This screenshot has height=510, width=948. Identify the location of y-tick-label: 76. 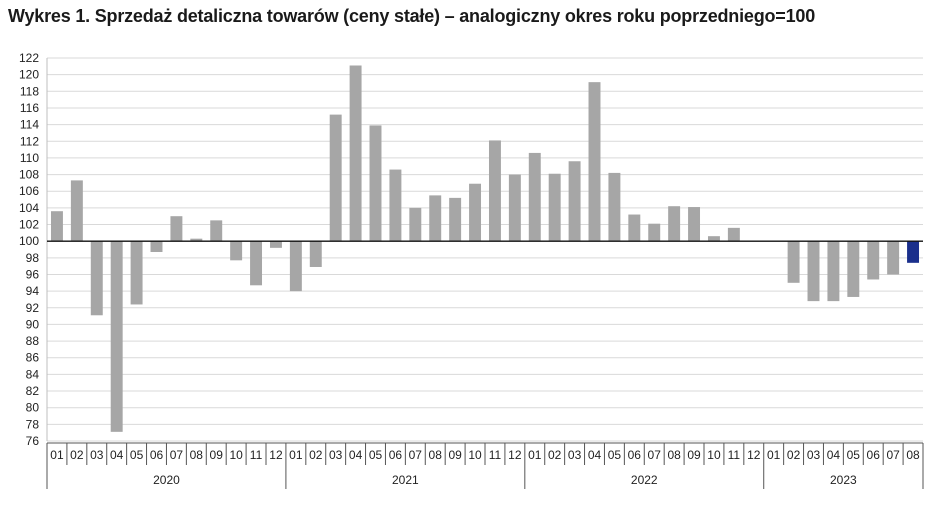
(33, 441).